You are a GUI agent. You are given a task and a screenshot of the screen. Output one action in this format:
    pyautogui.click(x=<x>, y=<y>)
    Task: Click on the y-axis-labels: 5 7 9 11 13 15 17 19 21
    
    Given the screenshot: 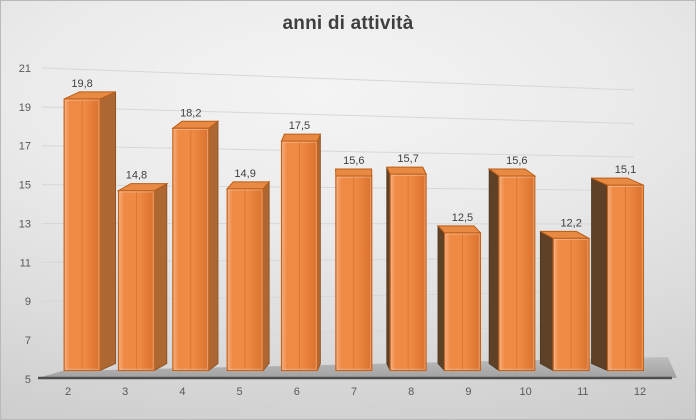 What is the action you would take?
    pyautogui.click(x=25, y=224)
    